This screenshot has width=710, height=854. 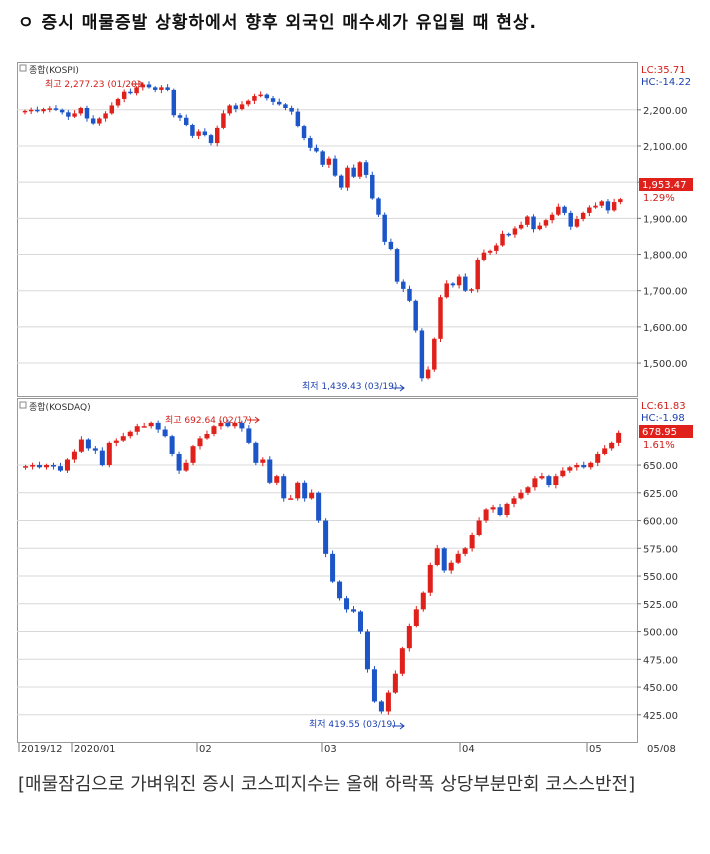 What do you see at coordinates (468, 748) in the screenshot?
I see `x-axis-label: 04` at bounding box center [468, 748].